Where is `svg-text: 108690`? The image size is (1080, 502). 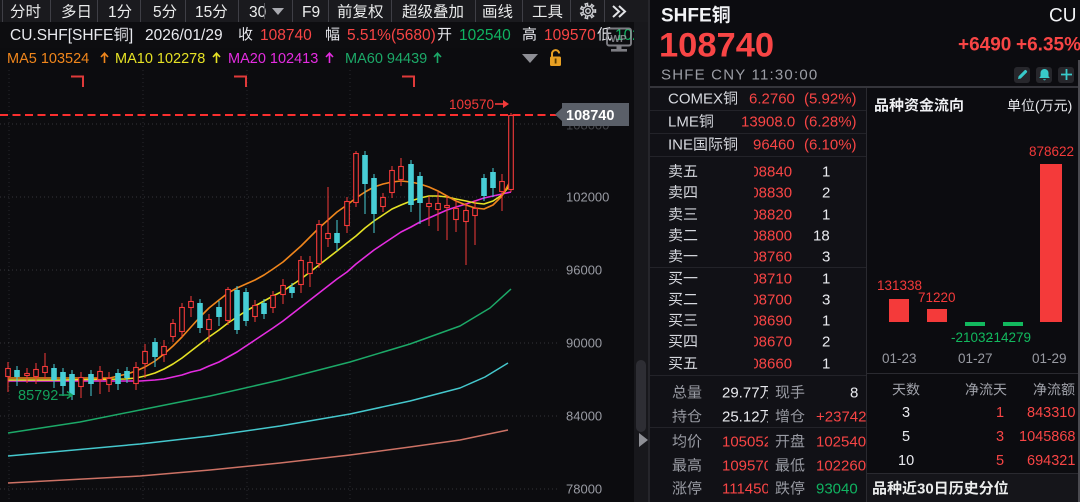
svg-text: 108690 is located at coordinates (773, 321).